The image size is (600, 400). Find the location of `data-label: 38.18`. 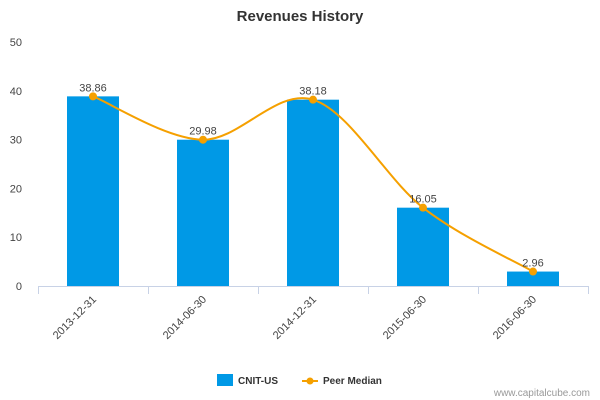

data-label: 38.18 is located at coordinates (313, 92).